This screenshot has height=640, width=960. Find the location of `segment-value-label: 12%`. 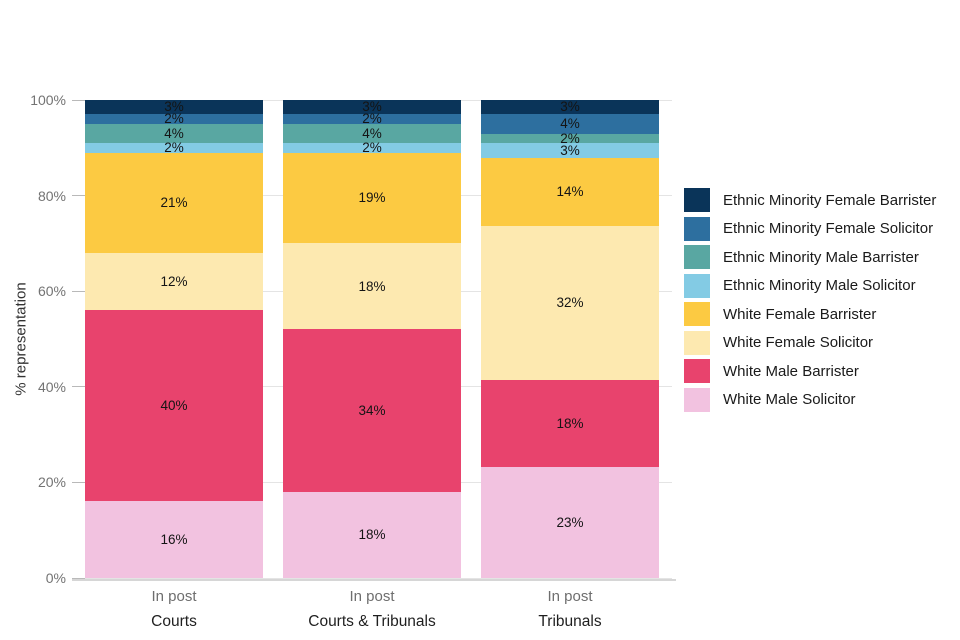

segment-value-label: 12% is located at coordinates (174, 281).